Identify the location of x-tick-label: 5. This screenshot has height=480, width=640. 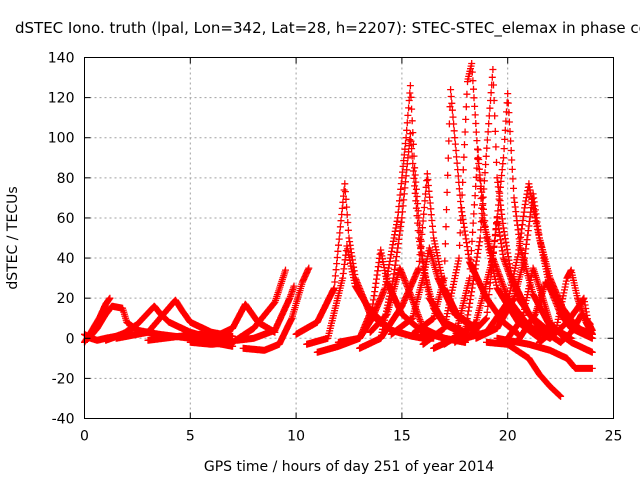
(190, 437).